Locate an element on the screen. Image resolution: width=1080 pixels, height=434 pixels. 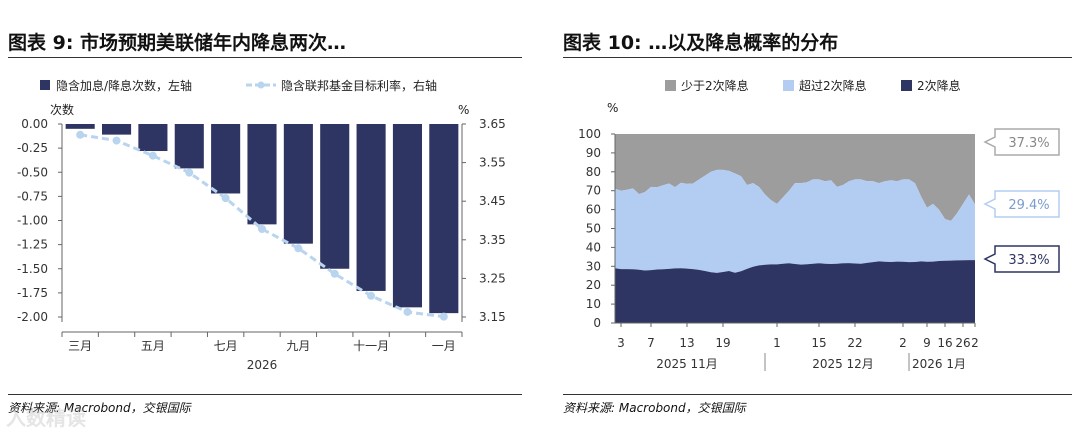
end-callout-label-1: 29.4% is located at coordinates (1028, 205).